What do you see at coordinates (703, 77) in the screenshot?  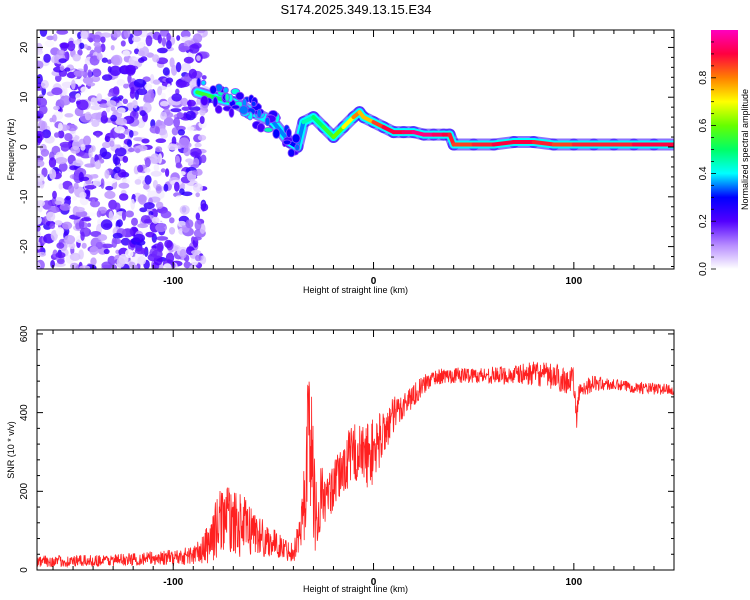 I see `colorbar-tick-label: 0.8` at bounding box center [703, 77].